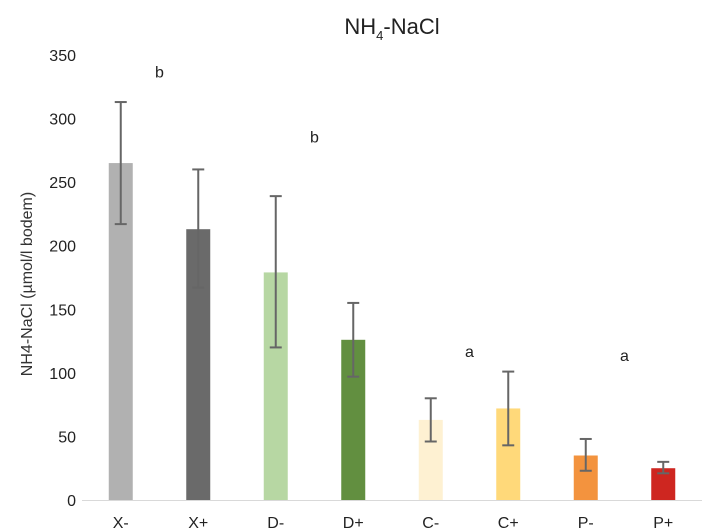  I want to click on x-tick-label: X+, so click(198, 523).